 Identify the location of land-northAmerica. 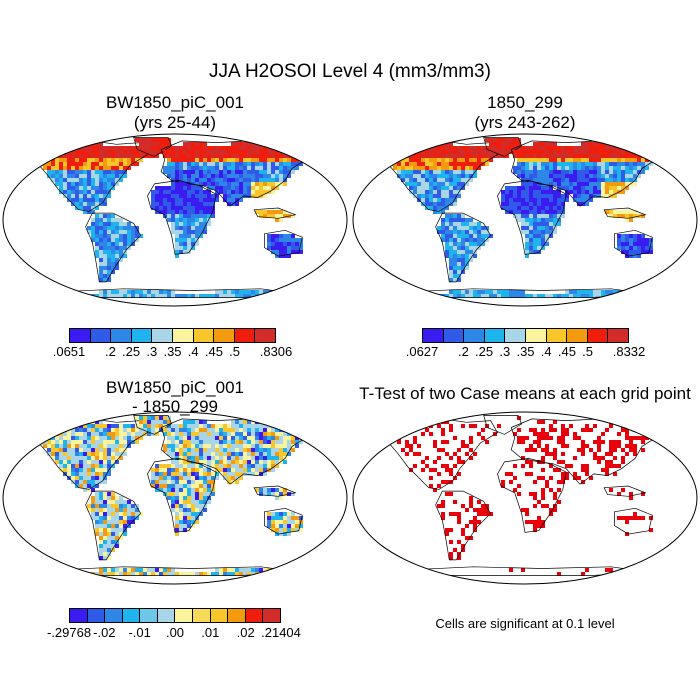
(95, 178).